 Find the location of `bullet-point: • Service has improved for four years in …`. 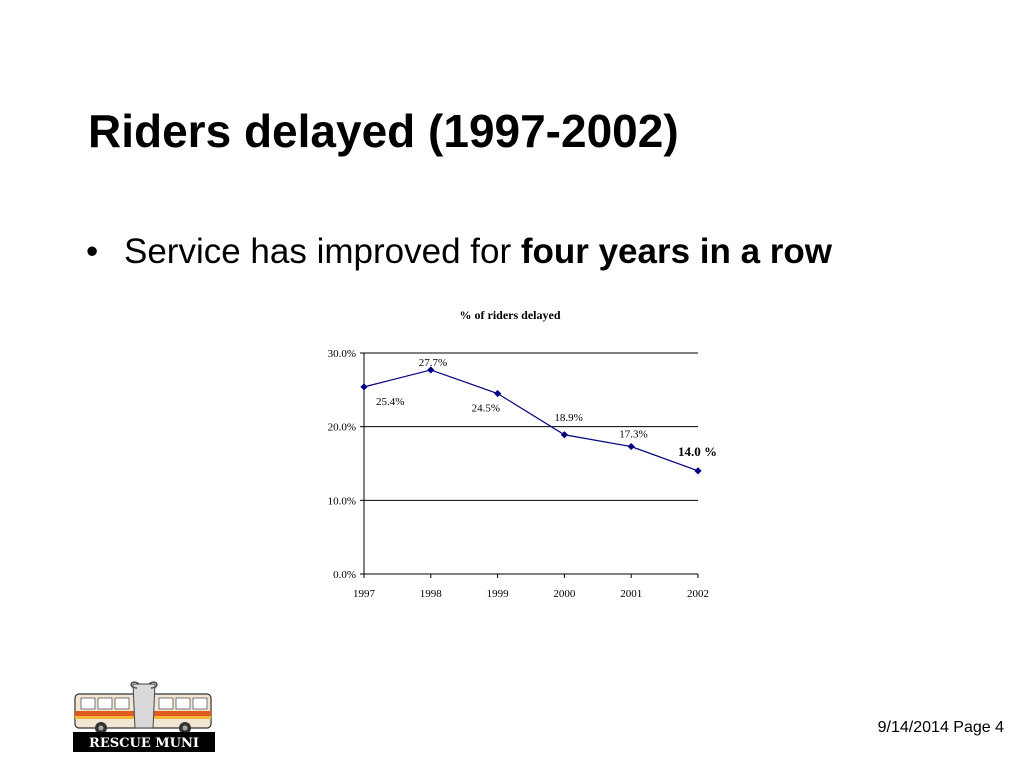

bullet-point: • Service has improved for four years in … is located at coordinates (459, 252).